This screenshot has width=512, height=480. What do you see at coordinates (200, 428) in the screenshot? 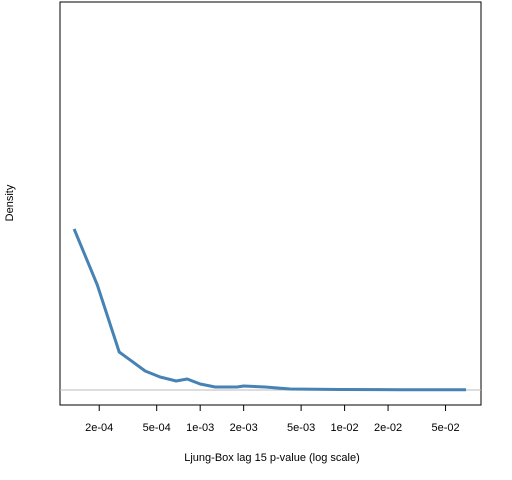
I see `x-tick-label: 1e-03` at bounding box center [200, 428].